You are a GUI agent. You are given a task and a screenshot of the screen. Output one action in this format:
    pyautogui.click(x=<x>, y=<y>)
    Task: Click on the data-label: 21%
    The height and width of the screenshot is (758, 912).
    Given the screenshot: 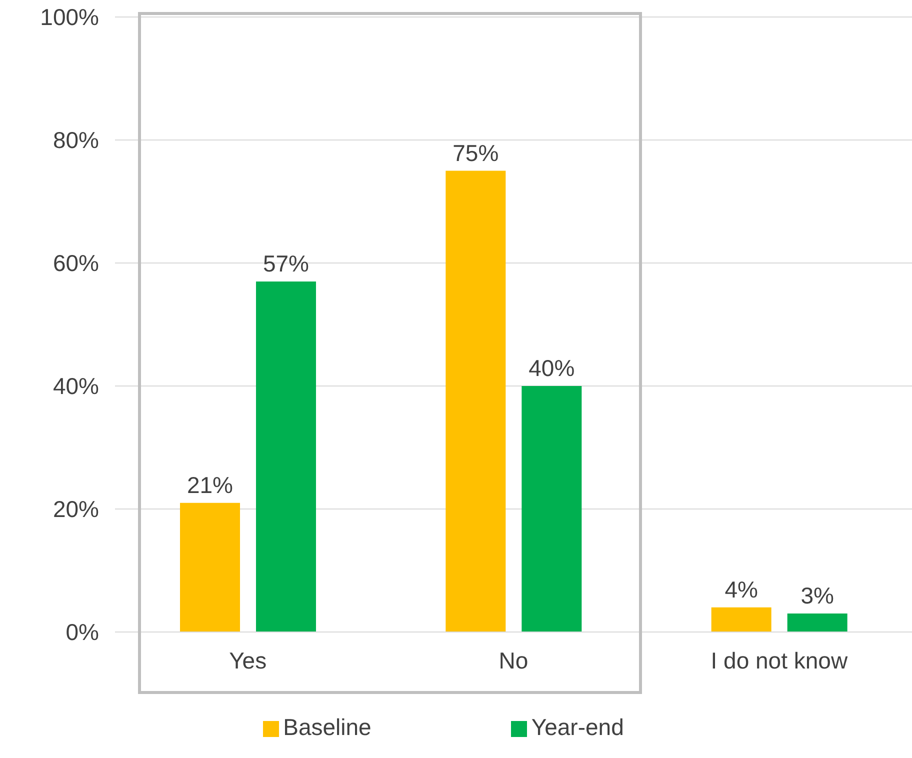 What is the action you would take?
    pyautogui.click(x=210, y=485)
    